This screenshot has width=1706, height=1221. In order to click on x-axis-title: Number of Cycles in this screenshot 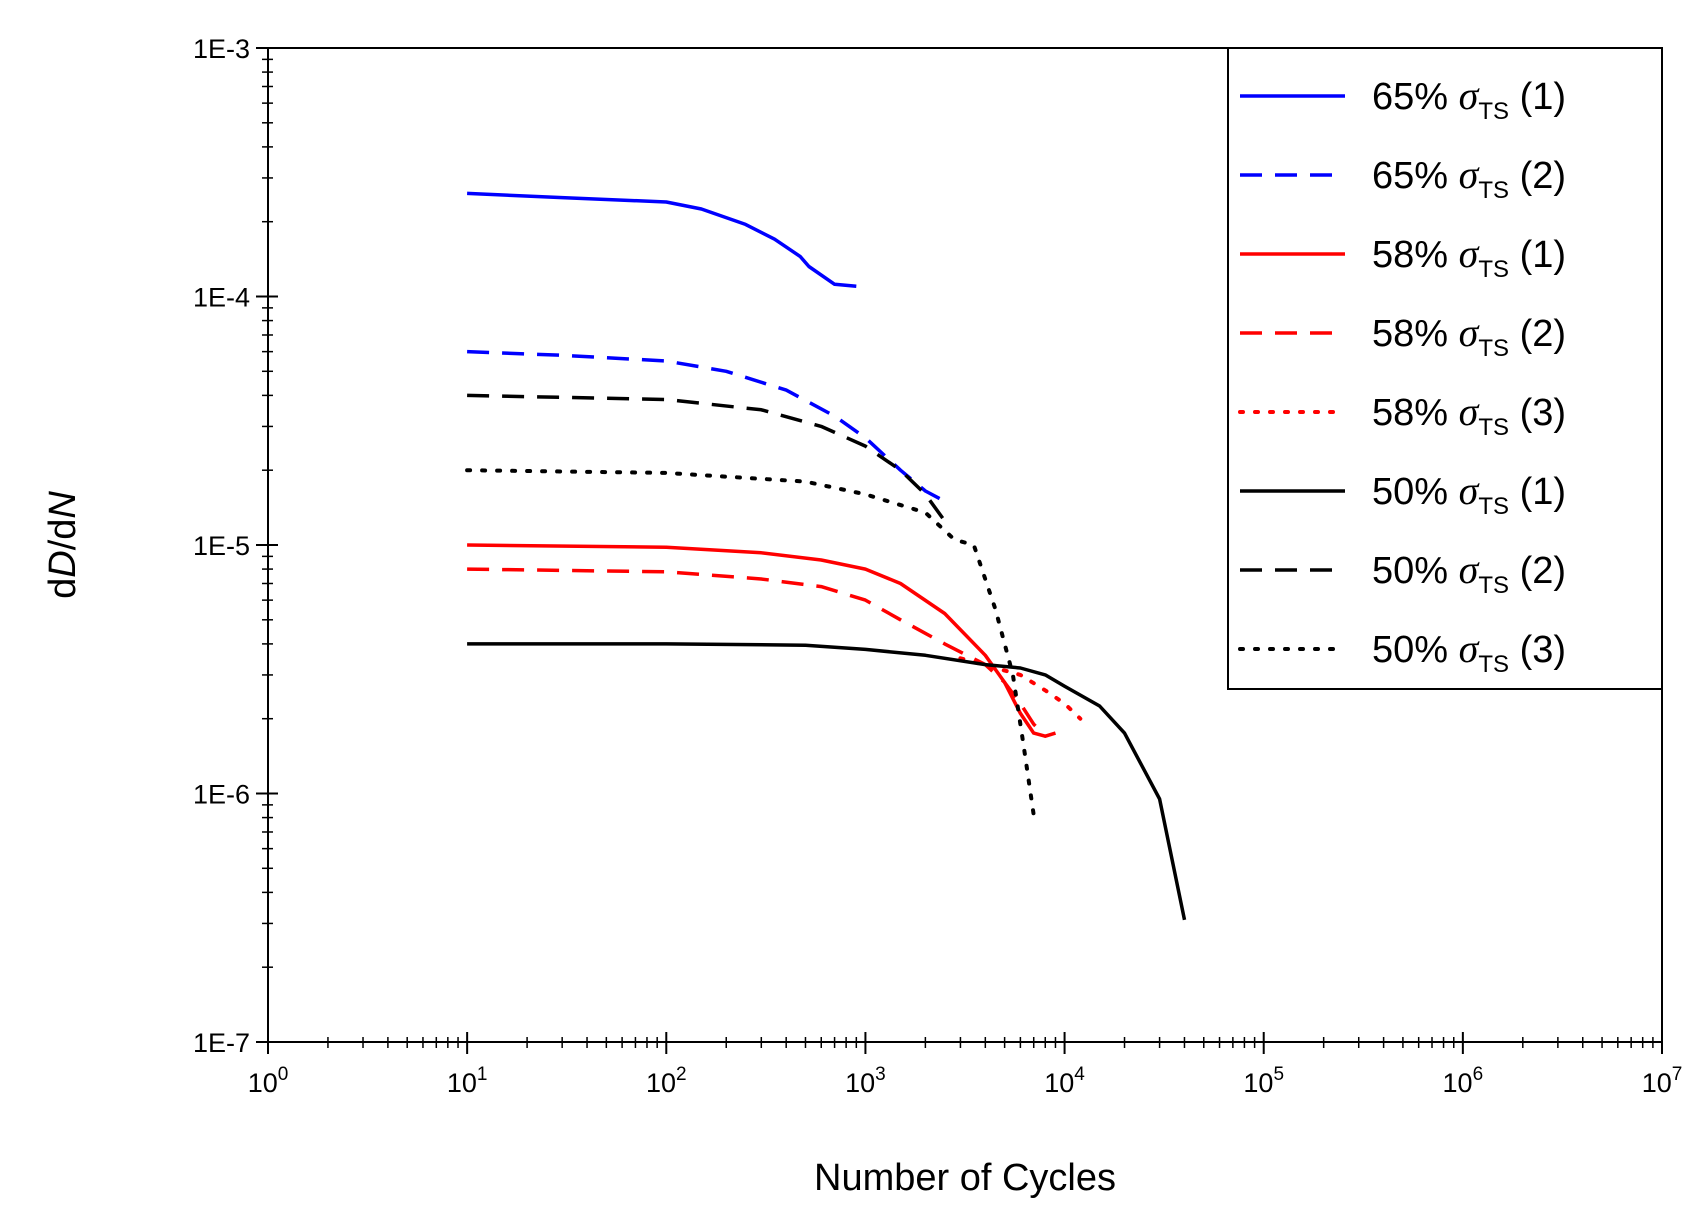, I will do `click(965, 1178)`.